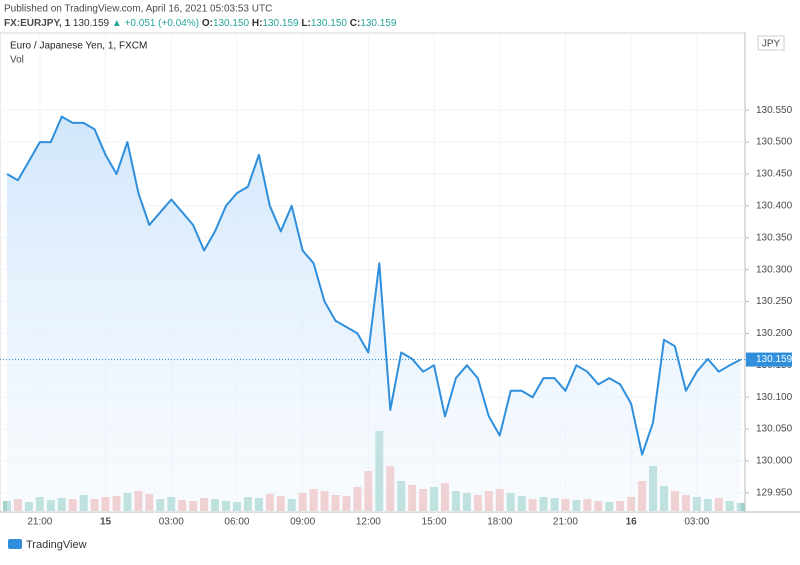  What do you see at coordinates (632, 522) in the screenshot?
I see `x-tick-label: 16` at bounding box center [632, 522].